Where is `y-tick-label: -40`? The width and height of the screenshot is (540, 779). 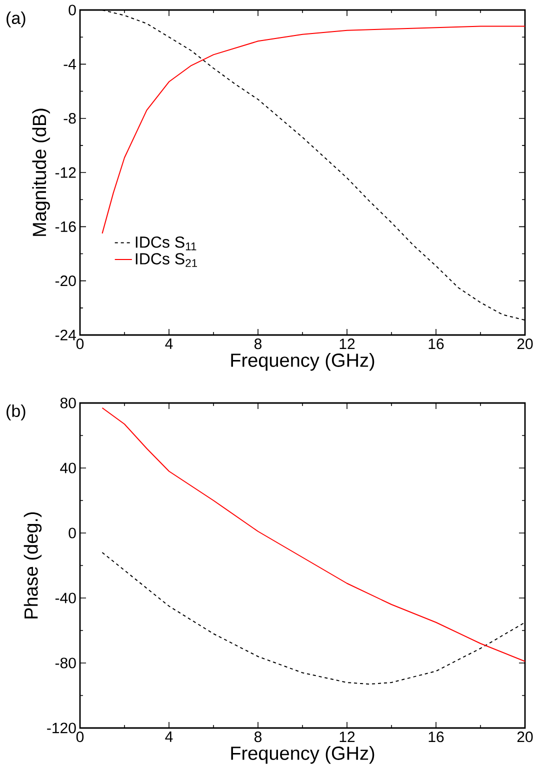 y-tick-label: -40 is located at coordinates (65, 598).